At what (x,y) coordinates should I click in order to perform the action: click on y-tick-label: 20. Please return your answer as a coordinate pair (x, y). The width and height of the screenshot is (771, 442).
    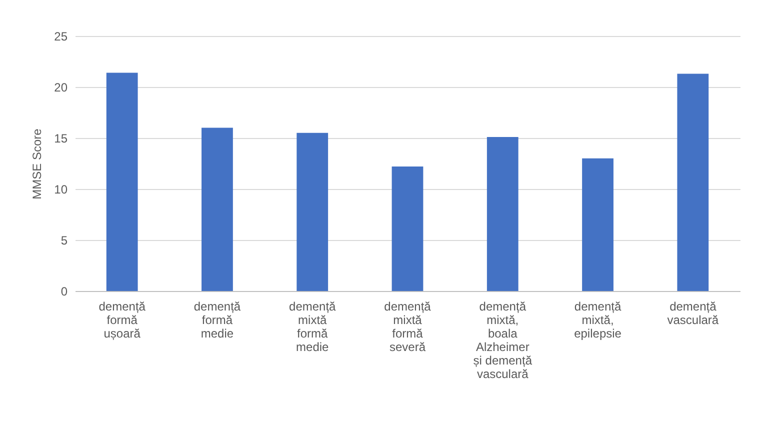
    Looking at the image, I should click on (61, 87).